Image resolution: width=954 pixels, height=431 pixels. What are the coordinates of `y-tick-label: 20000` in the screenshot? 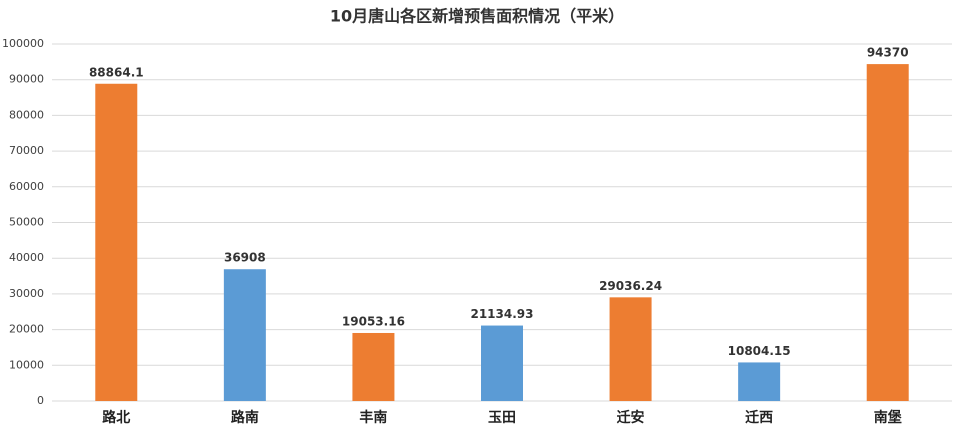 It's located at (26, 329).